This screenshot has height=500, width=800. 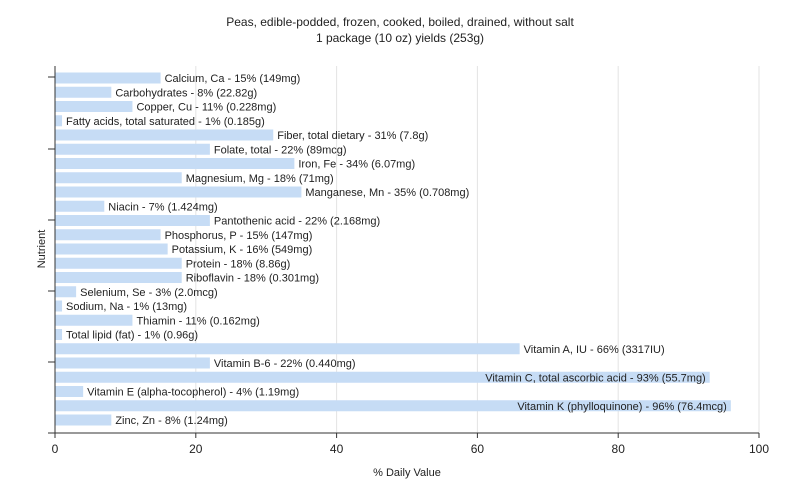 What do you see at coordinates (239, 236) in the screenshot?
I see `bar-label: Phosphorus, P - 15% (147mg)` at bounding box center [239, 236].